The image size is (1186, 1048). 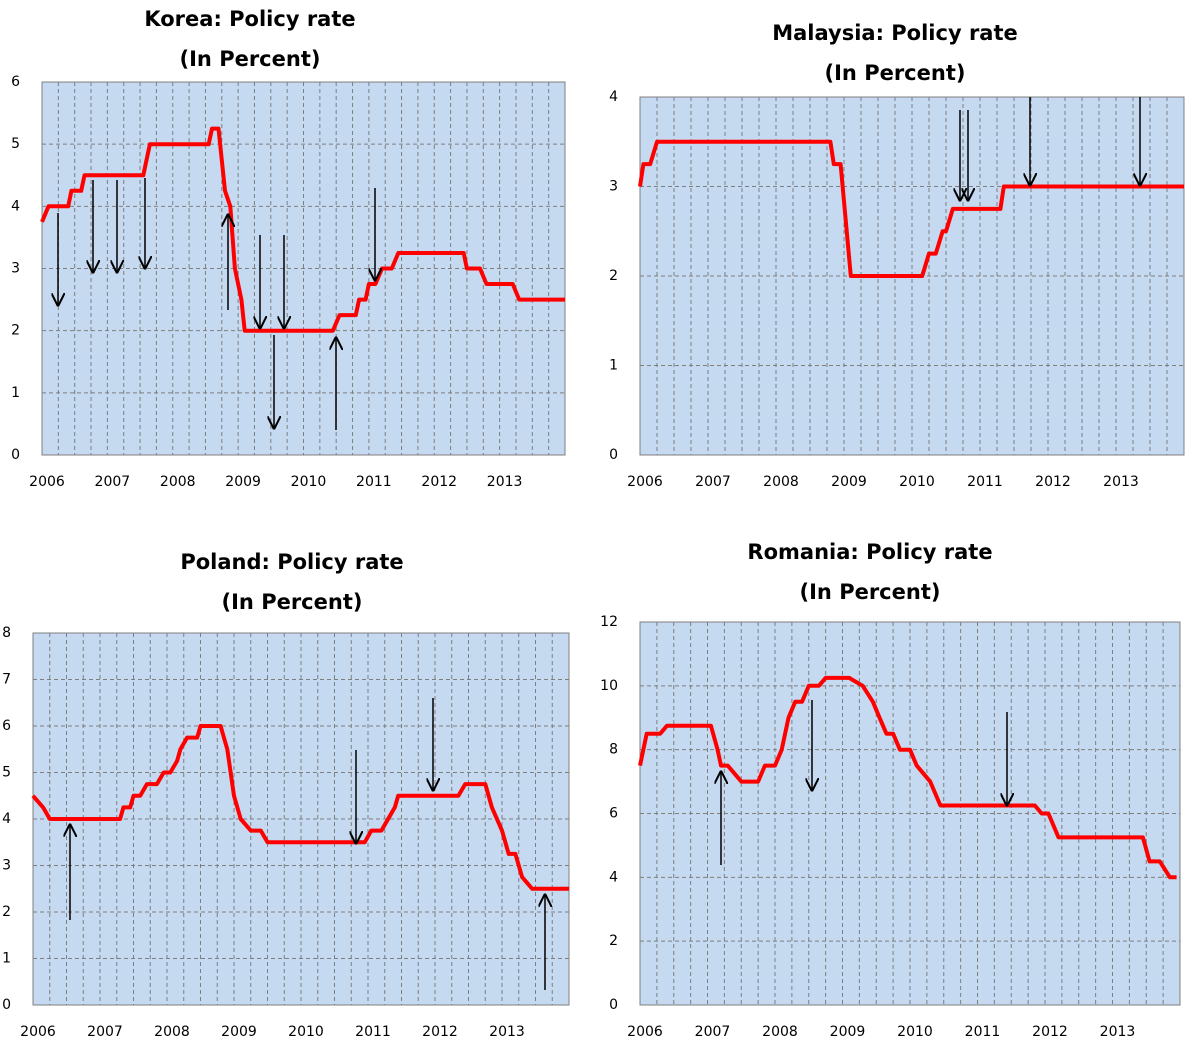 What do you see at coordinates (291, 562) in the screenshot?
I see `chart-title: Poland: Policy rate` at bounding box center [291, 562].